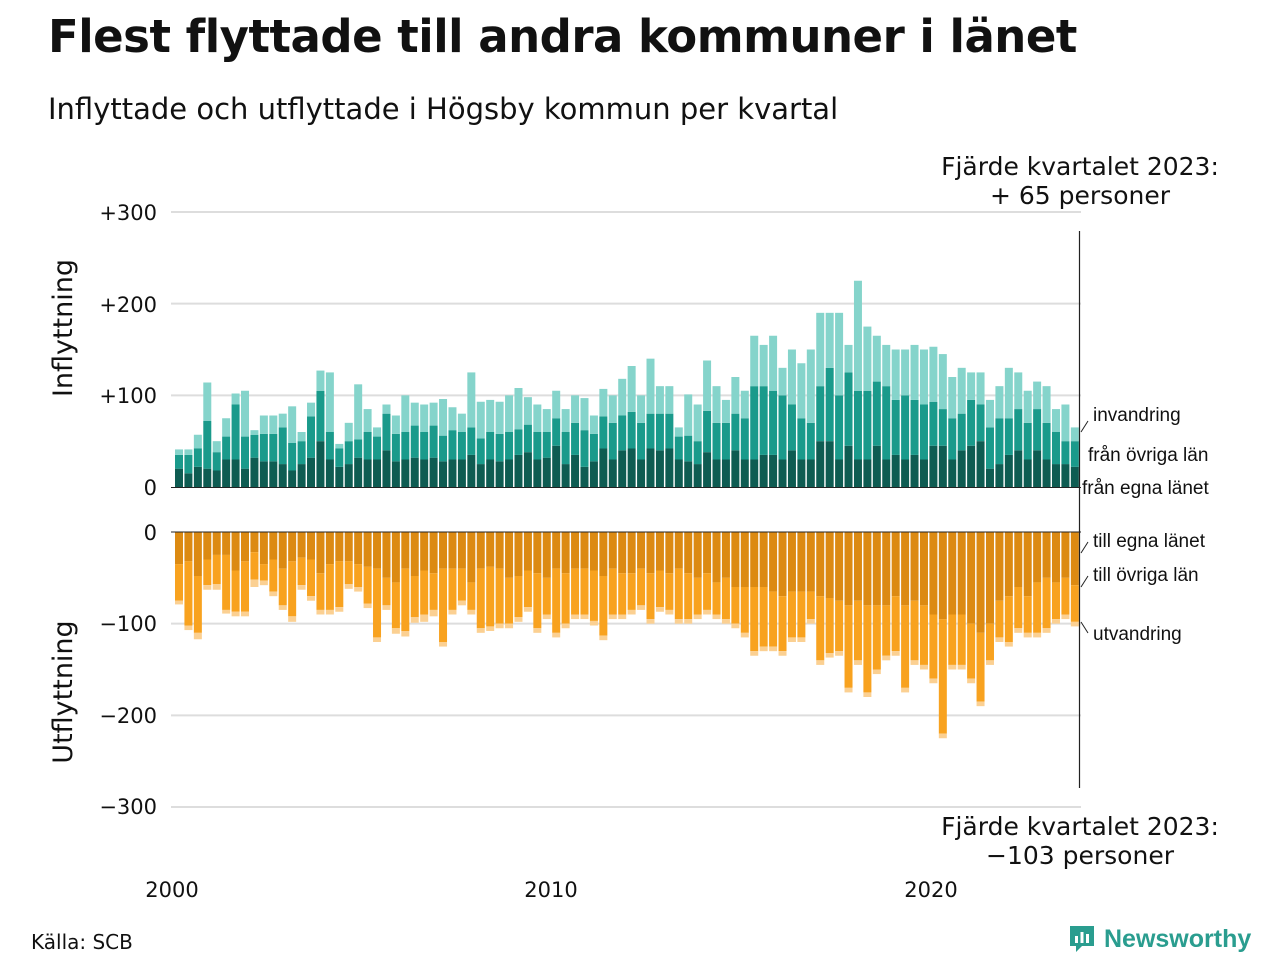 The height and width of the screenshot is (960, 1280). What do you see at coordinates (171, 890) in the screenshot?
I see `xtick-2000: 2000` at bounding box center [171, 890].